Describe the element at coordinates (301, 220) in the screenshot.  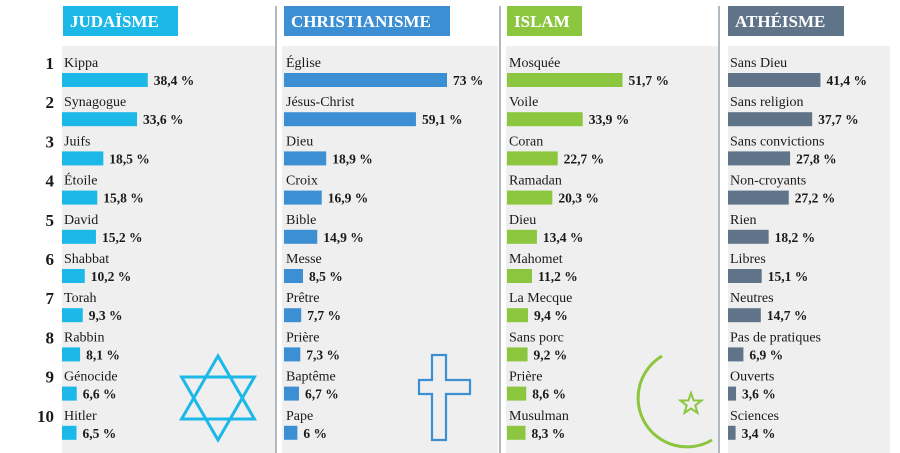
I see `word-label: Bible` at that location.